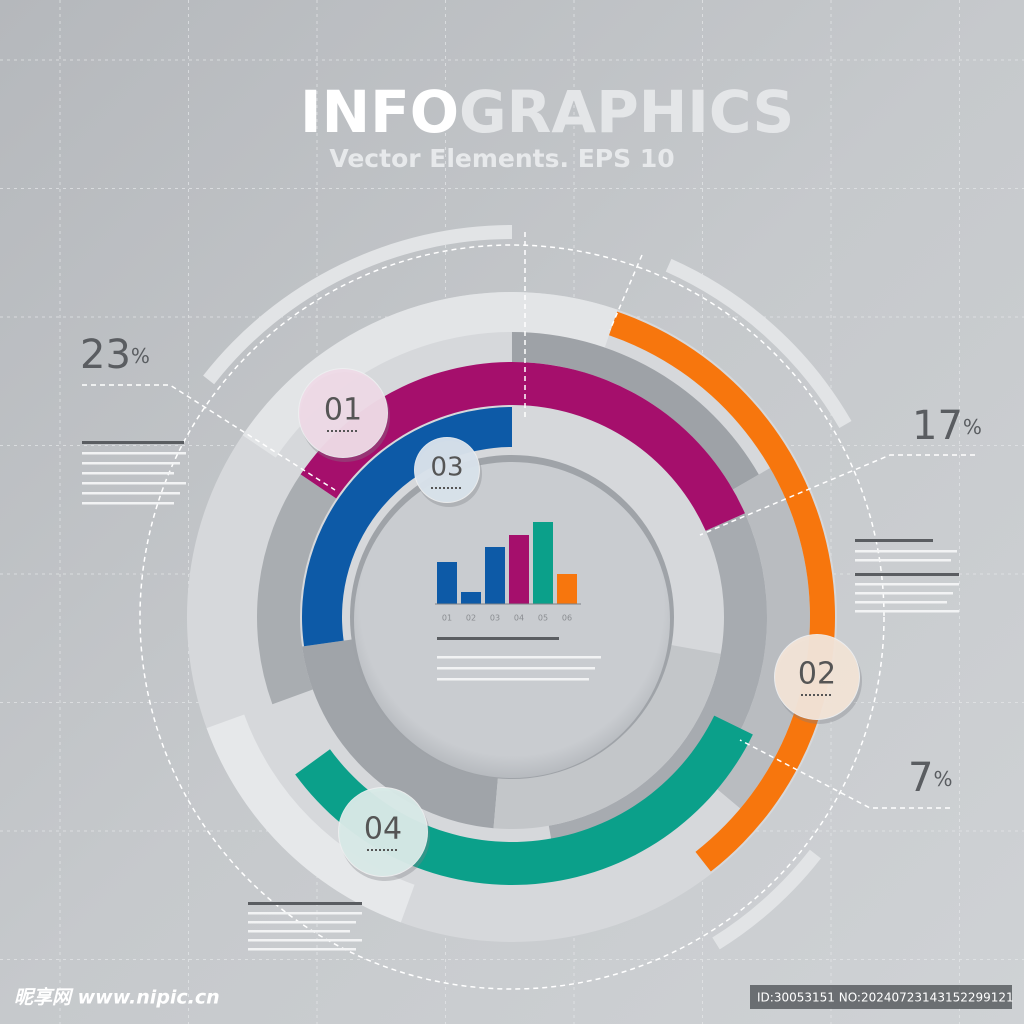 The image size is (1024, 1024). I want to click on badge-label: 02, so click(817, 674).